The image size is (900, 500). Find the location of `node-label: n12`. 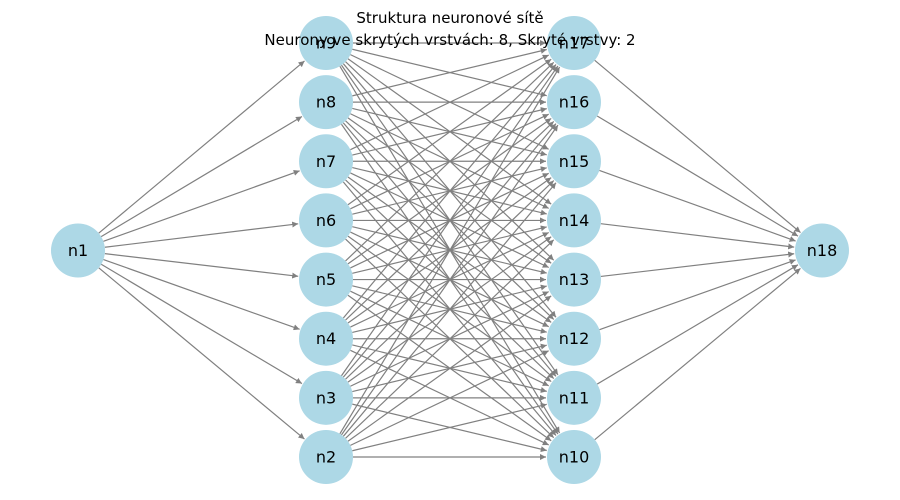

node-label: n12 is located at coordinates (574, 338).